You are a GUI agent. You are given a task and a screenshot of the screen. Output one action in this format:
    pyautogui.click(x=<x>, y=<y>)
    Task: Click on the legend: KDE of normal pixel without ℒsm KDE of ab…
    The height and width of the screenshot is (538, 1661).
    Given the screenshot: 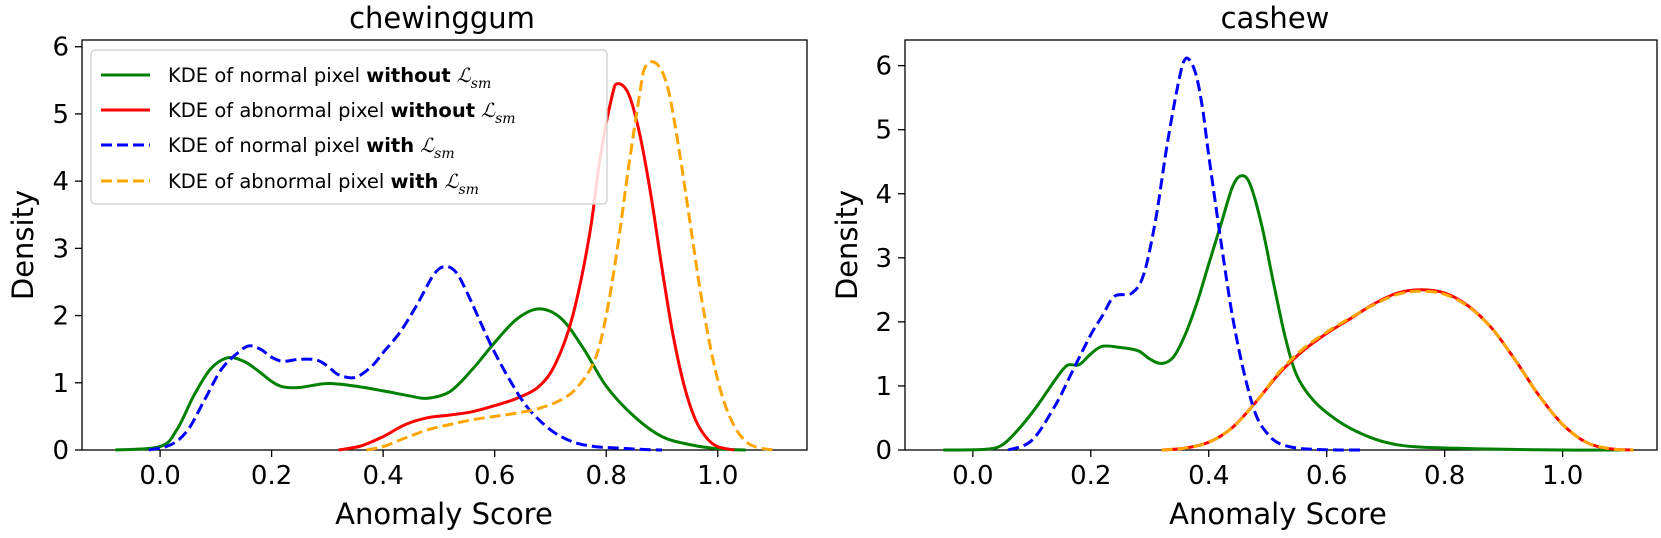 What is the action you would take?
    pyautogui.click(x=349, y=127)
    